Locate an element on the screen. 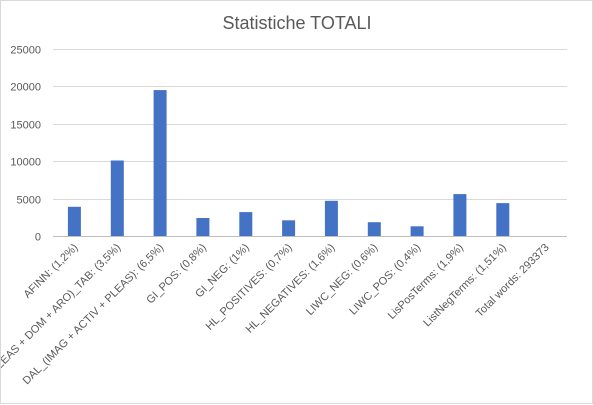  chart-title: Statistiche TOTALI is located at coordinates (296, 23).